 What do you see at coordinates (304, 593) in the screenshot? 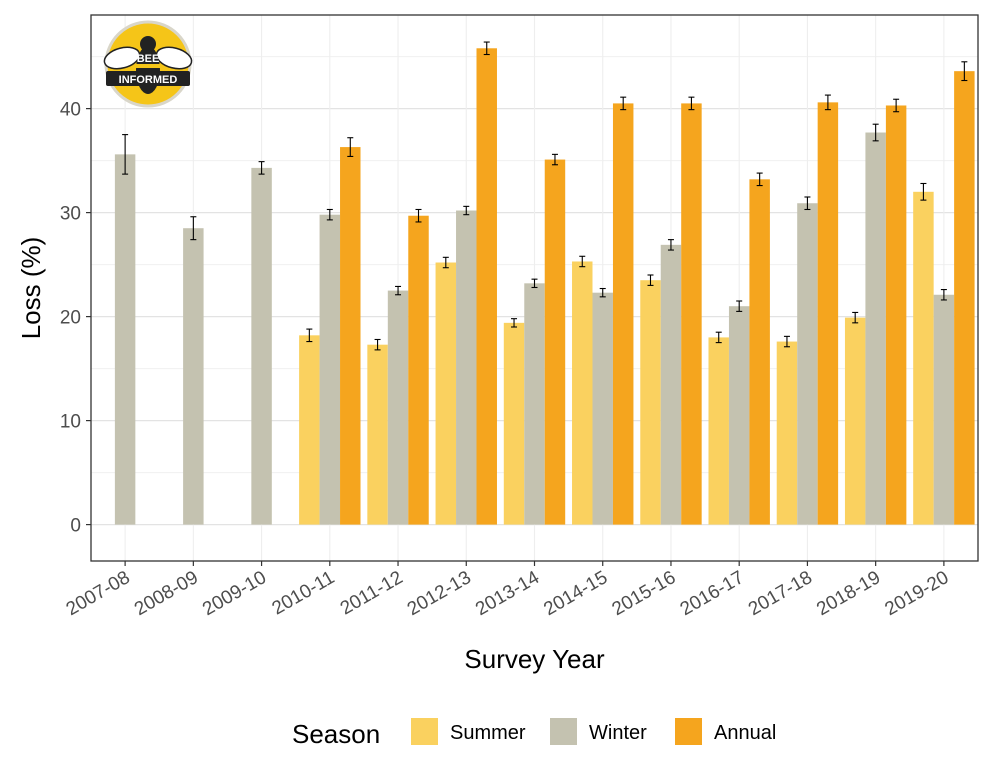
I see `x-tick-label: 2010-11` at bounding box center [304, 593].